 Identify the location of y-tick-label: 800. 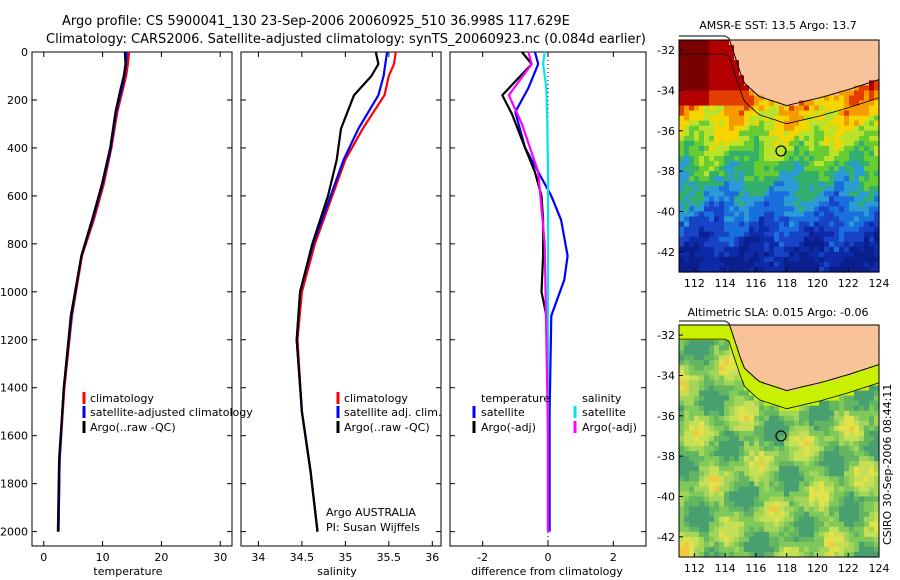
(17, 244).